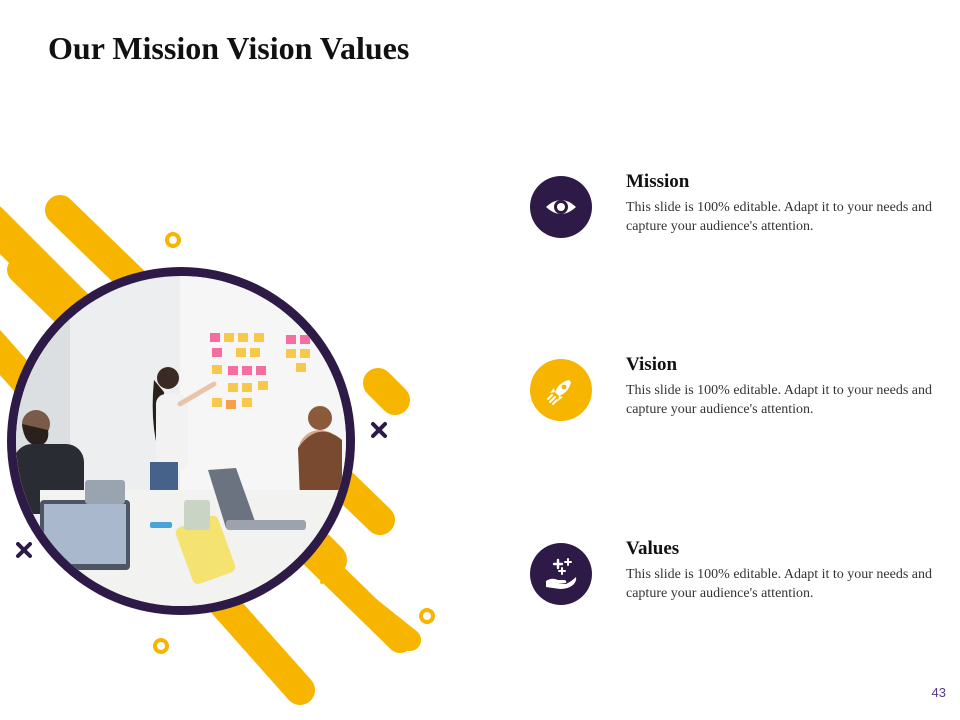 This screenshot has width=960, height=720. I want to click on vision-heading: Vision, so click(652, 364).